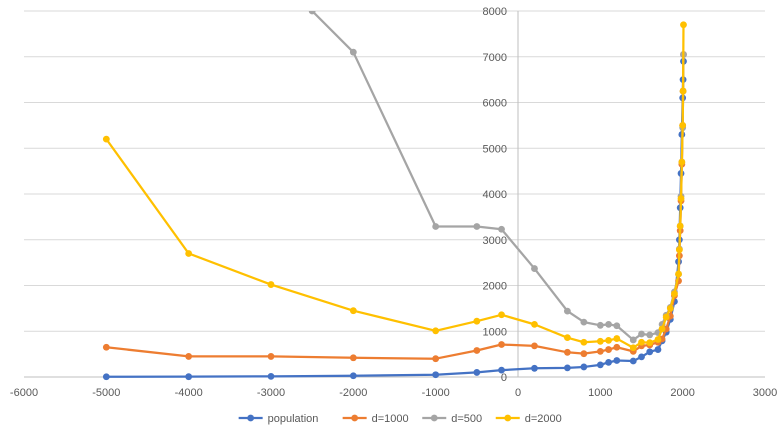  I want to click on y-tick-labels: 0 1000 2000 3000 4000 5000 6000 7000 8000, so click(495, 195).